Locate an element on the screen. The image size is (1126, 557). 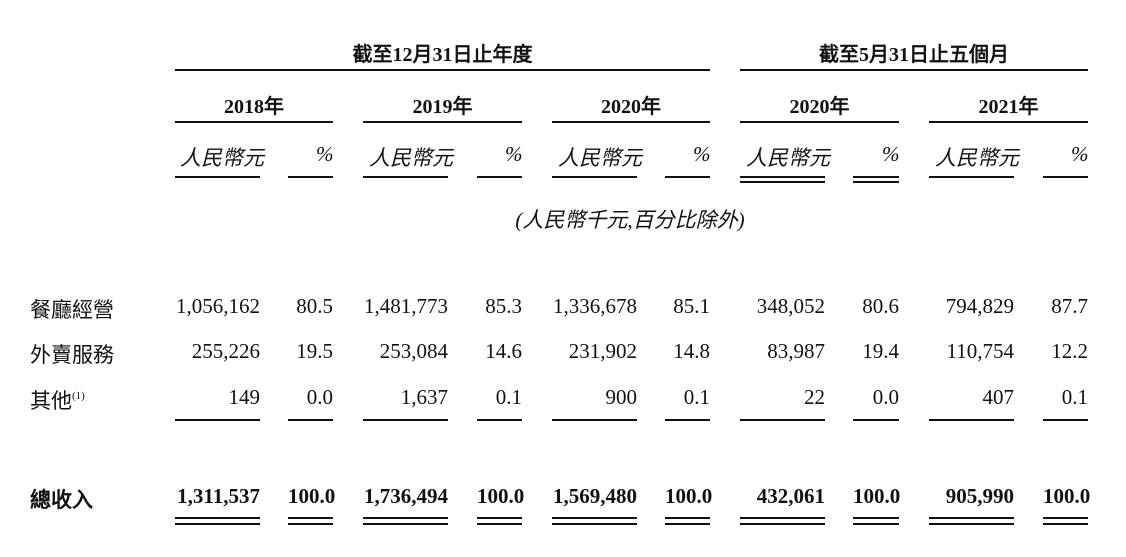
table-cell: 348,052 is located at coordinates (790, 306).